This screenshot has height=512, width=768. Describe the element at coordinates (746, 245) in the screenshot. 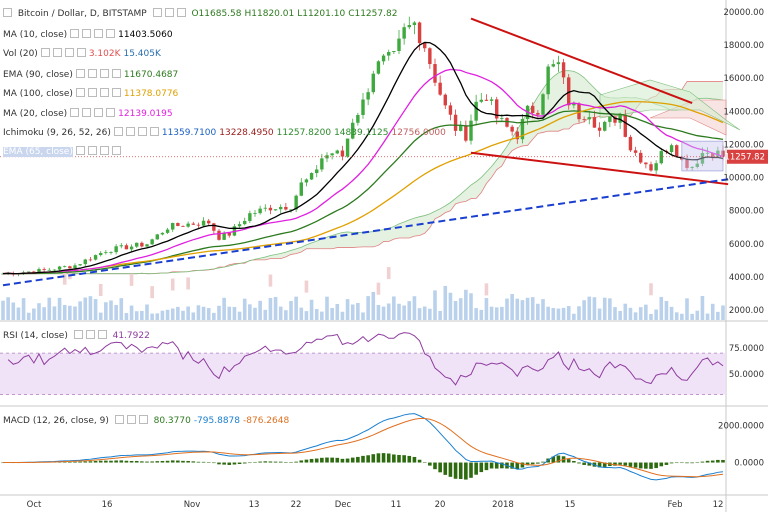

I see `price-tick-label: 6000.00` at that location.